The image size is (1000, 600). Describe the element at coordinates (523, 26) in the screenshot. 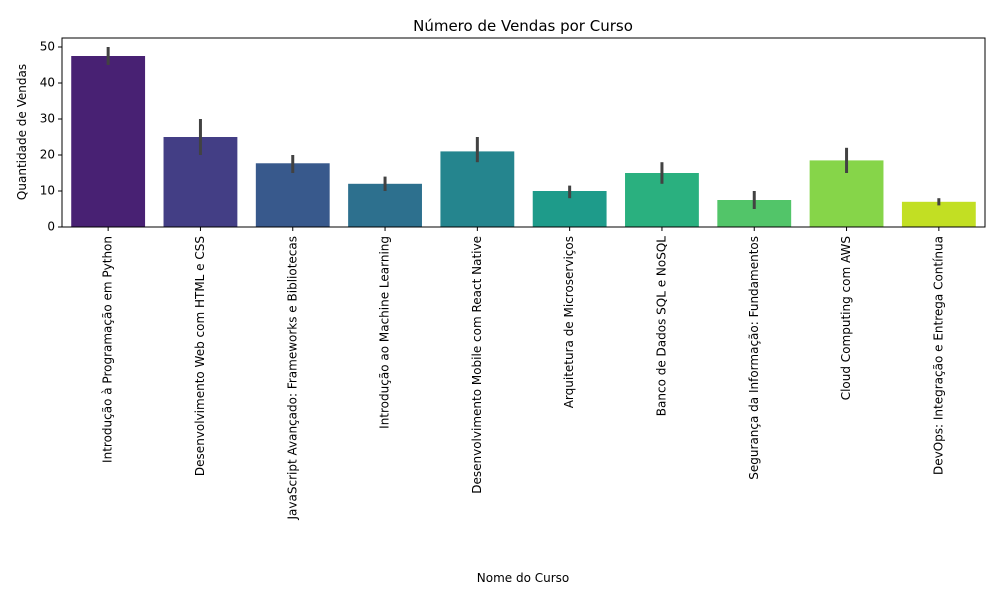

I see `chart-title: Número de Vendas por Curso` at that location.